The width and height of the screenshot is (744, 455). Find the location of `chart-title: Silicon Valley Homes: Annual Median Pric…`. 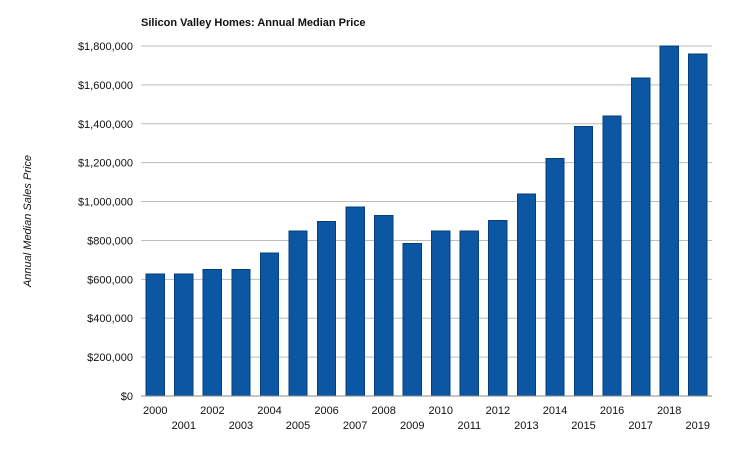

chart-title: Silicon Valley Homes: Annual Median Pric… is located at coordinates (253, 23).